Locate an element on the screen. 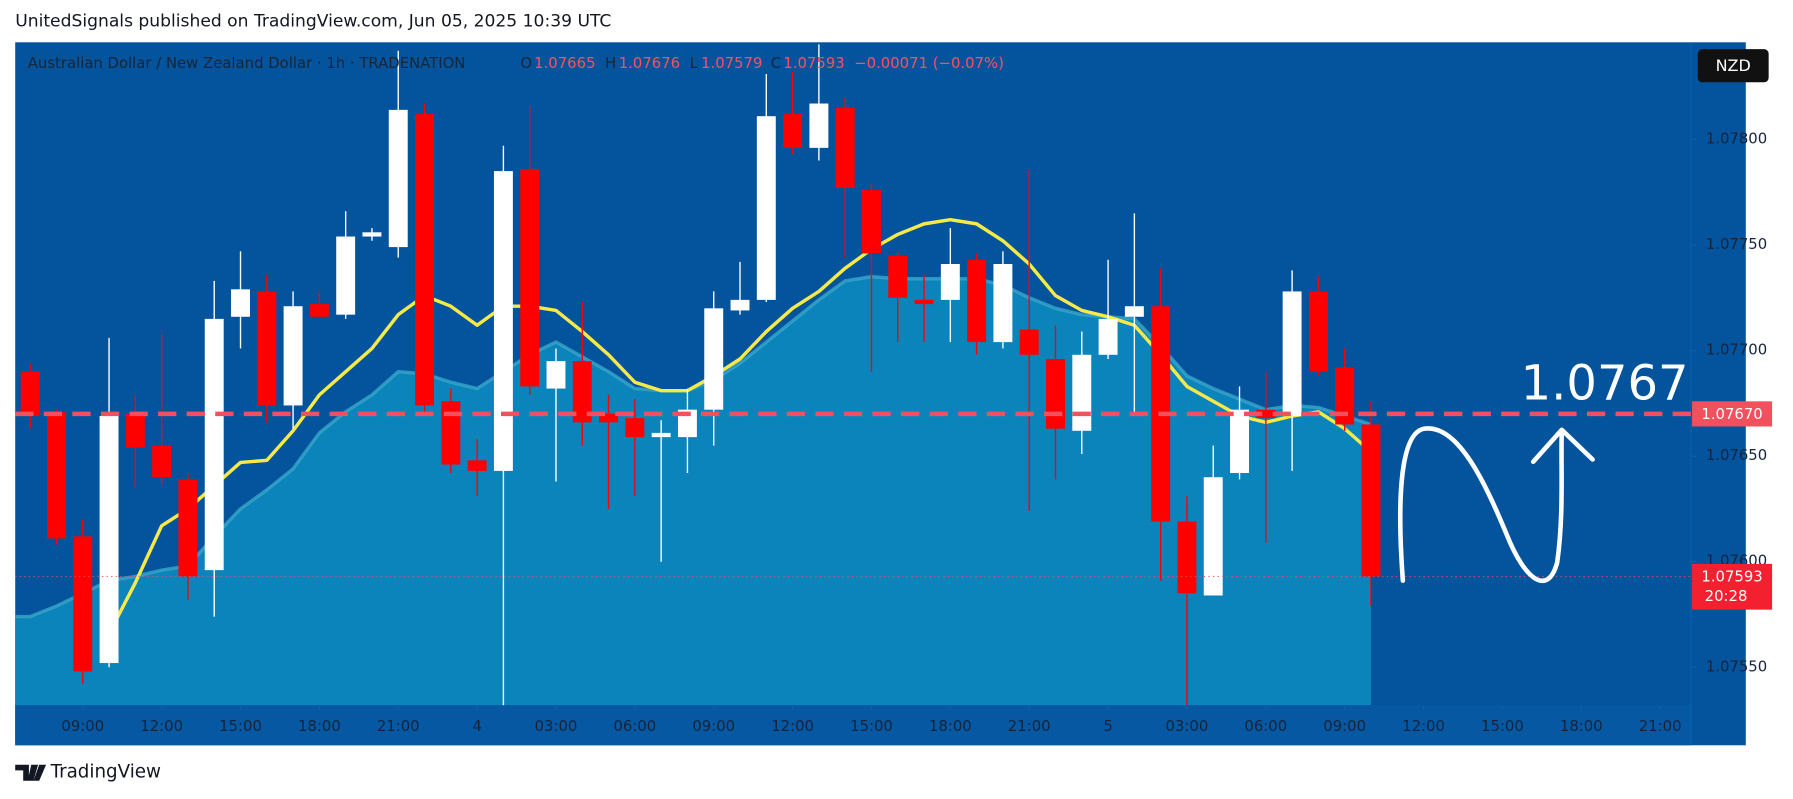 The width and height of the screenshot is (1793, 799). ohlc-letter: H is located at coordinates (610, 63).